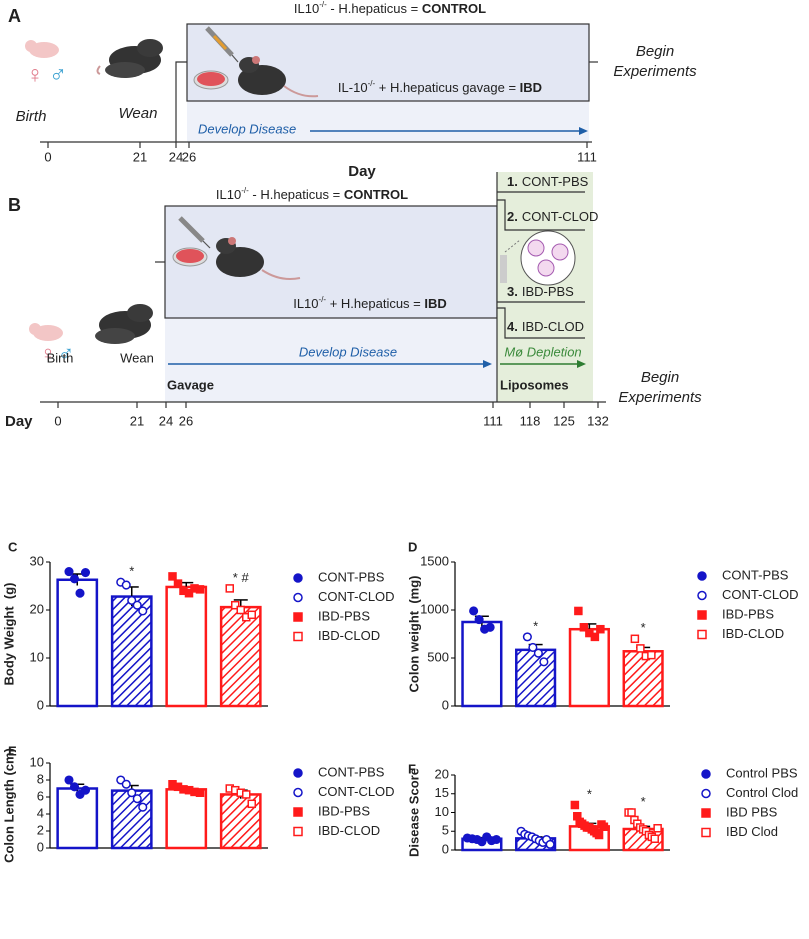 This screenshot has width=809, height=939. What do you see at coordinates (19, 421) in the screenshot?
I see `day-axis-label: Day` at bounding box center [19, 421].